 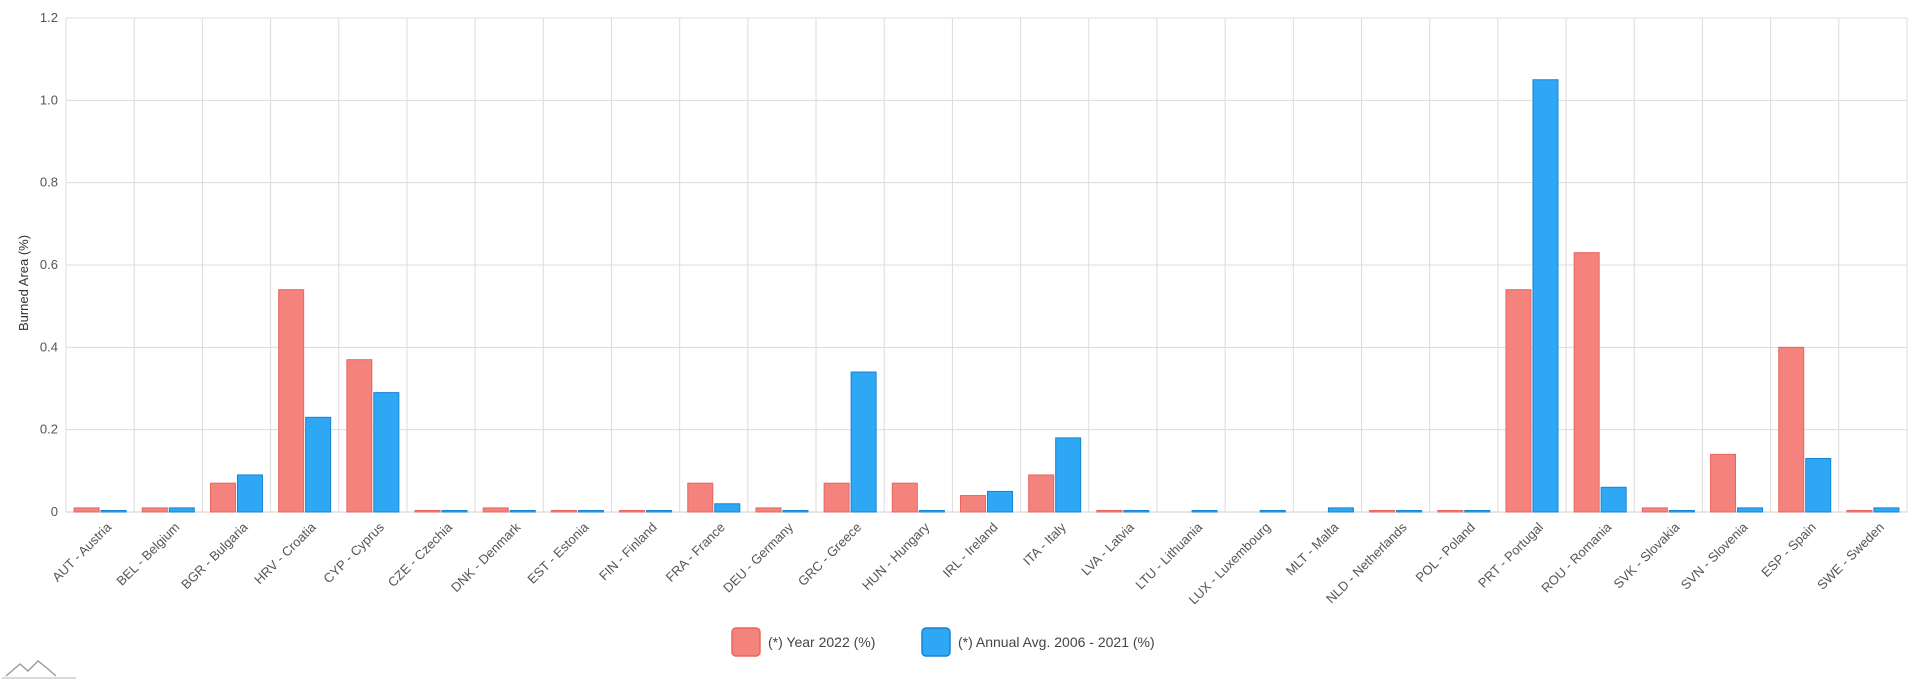 What do you see at coordinates (829, 554) in the screenshot?
I see `x-tick-label: GRC - Greece` at bounding box center [829, 554].